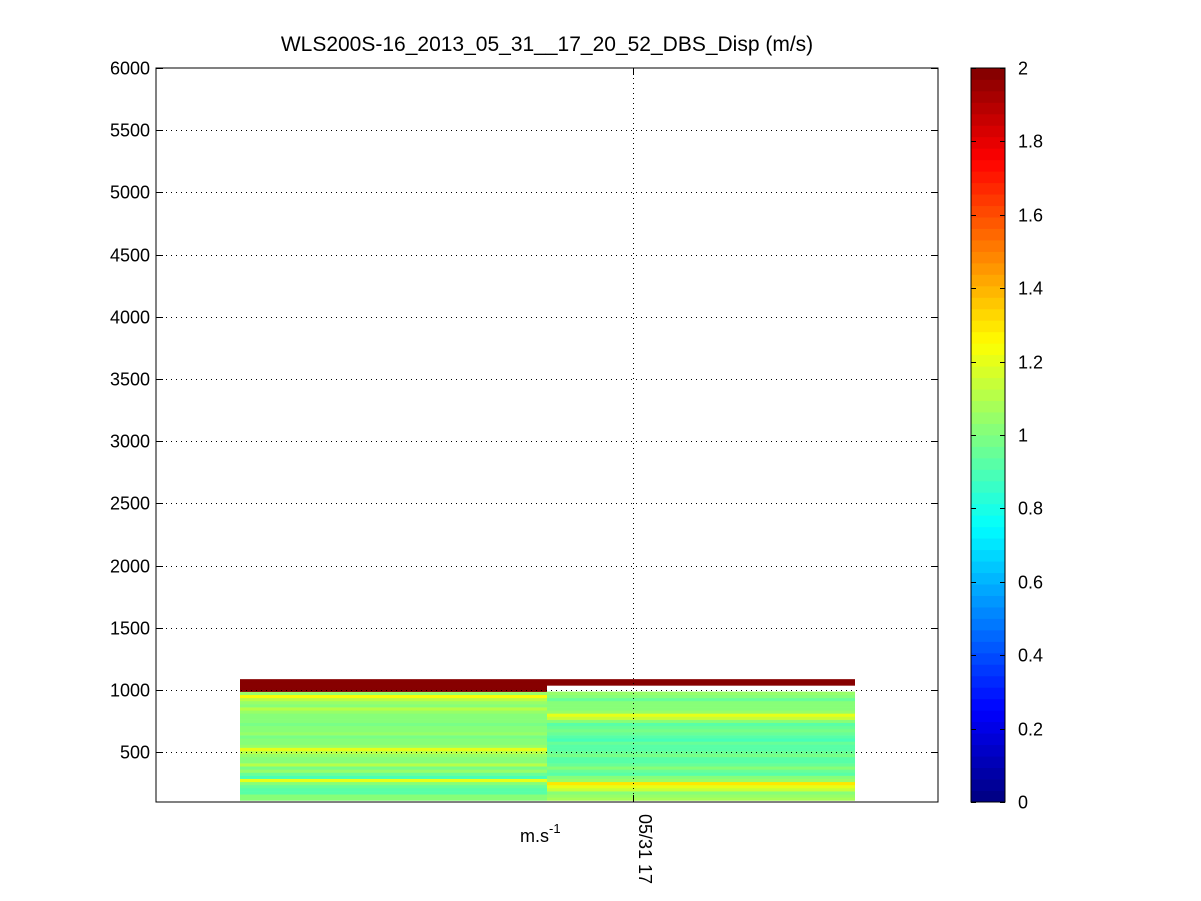 The image size is (1201, 901). What do you see at coordinates (130, 504) in the screenshot?
I see `y-tick-label: 2500` at bounding box center [130, 504].